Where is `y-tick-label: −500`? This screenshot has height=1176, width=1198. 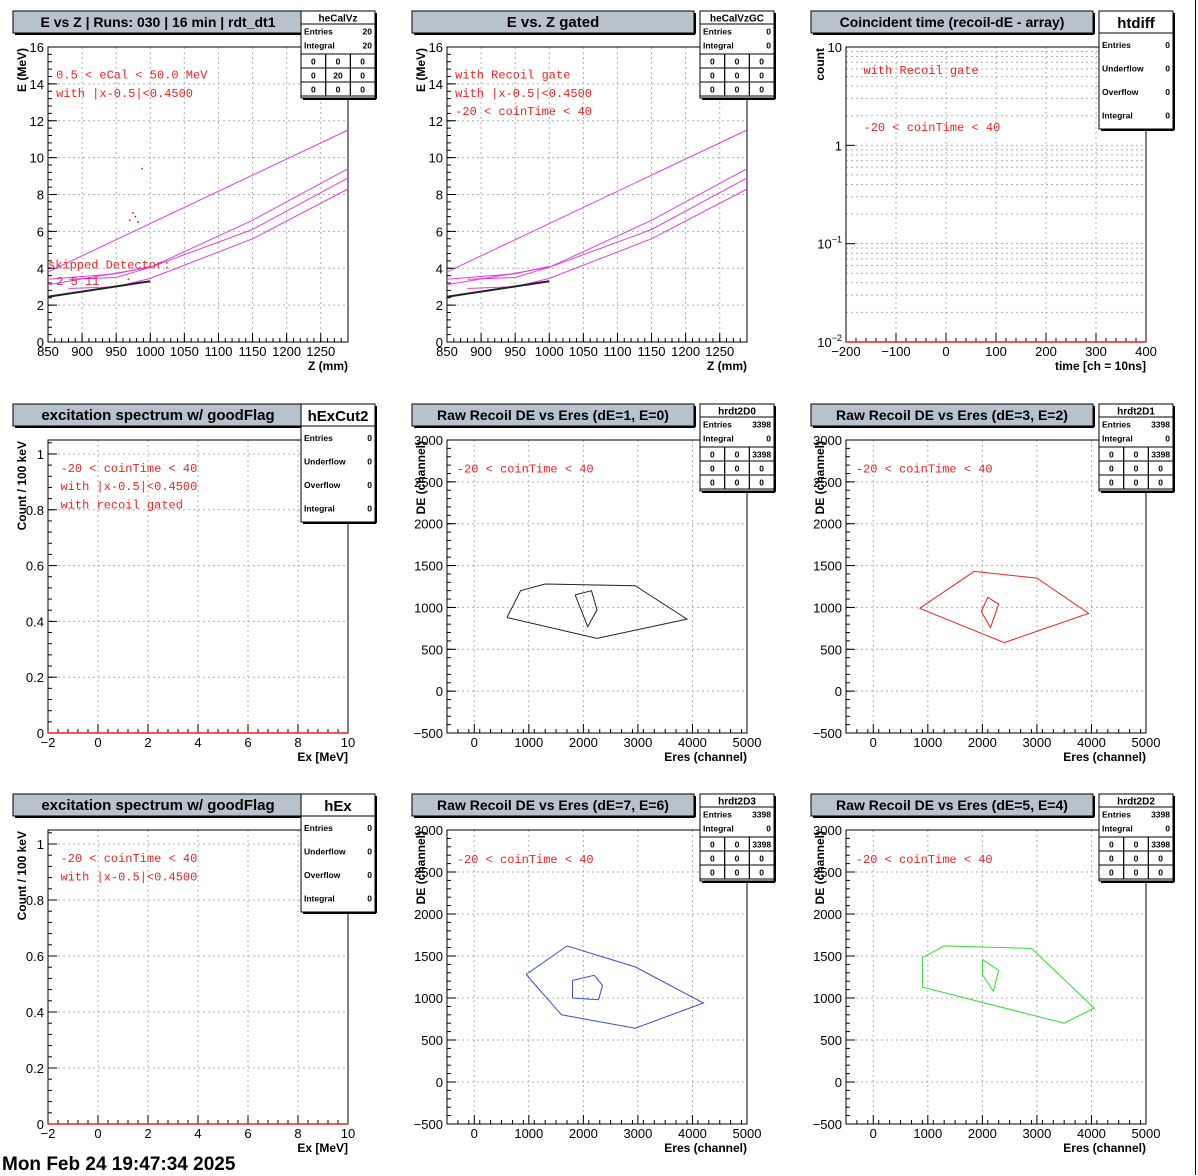
y-tick-label: −500 is located at coordinates (827, 733).